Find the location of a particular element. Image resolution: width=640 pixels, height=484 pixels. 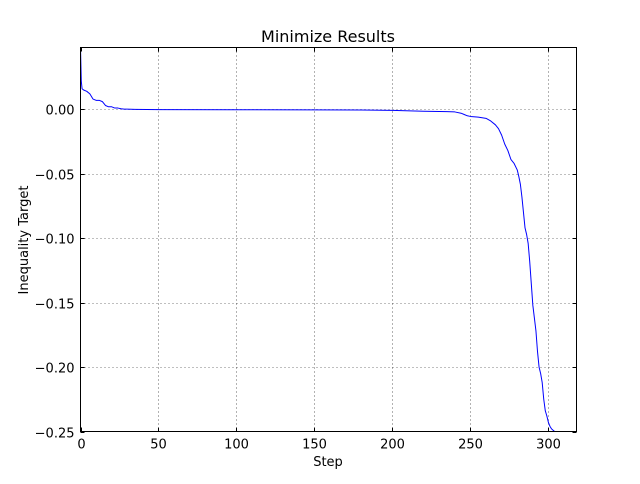

chart-title: Minimize Results is located at coordinates (328, 36).